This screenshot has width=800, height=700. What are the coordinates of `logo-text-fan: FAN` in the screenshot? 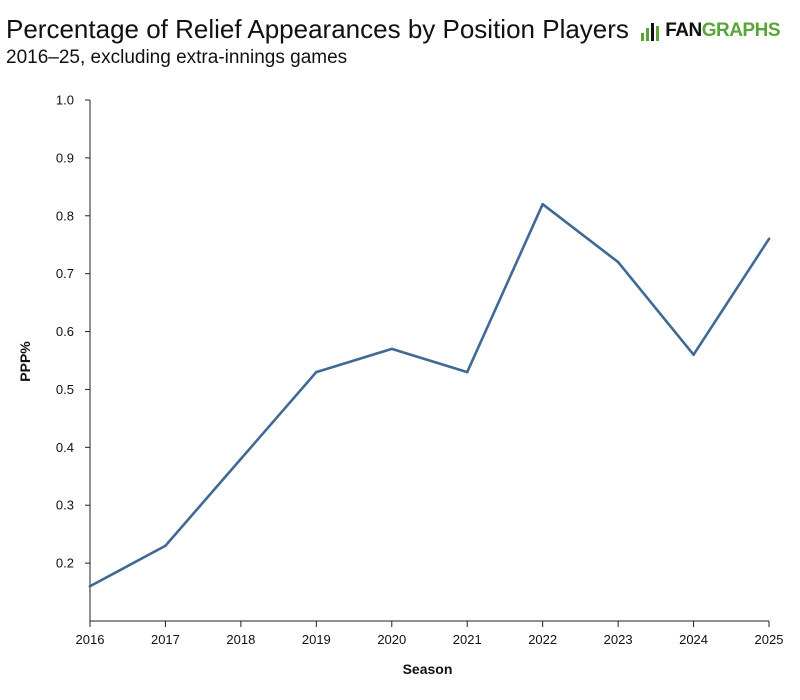 It's located at (683, 30).